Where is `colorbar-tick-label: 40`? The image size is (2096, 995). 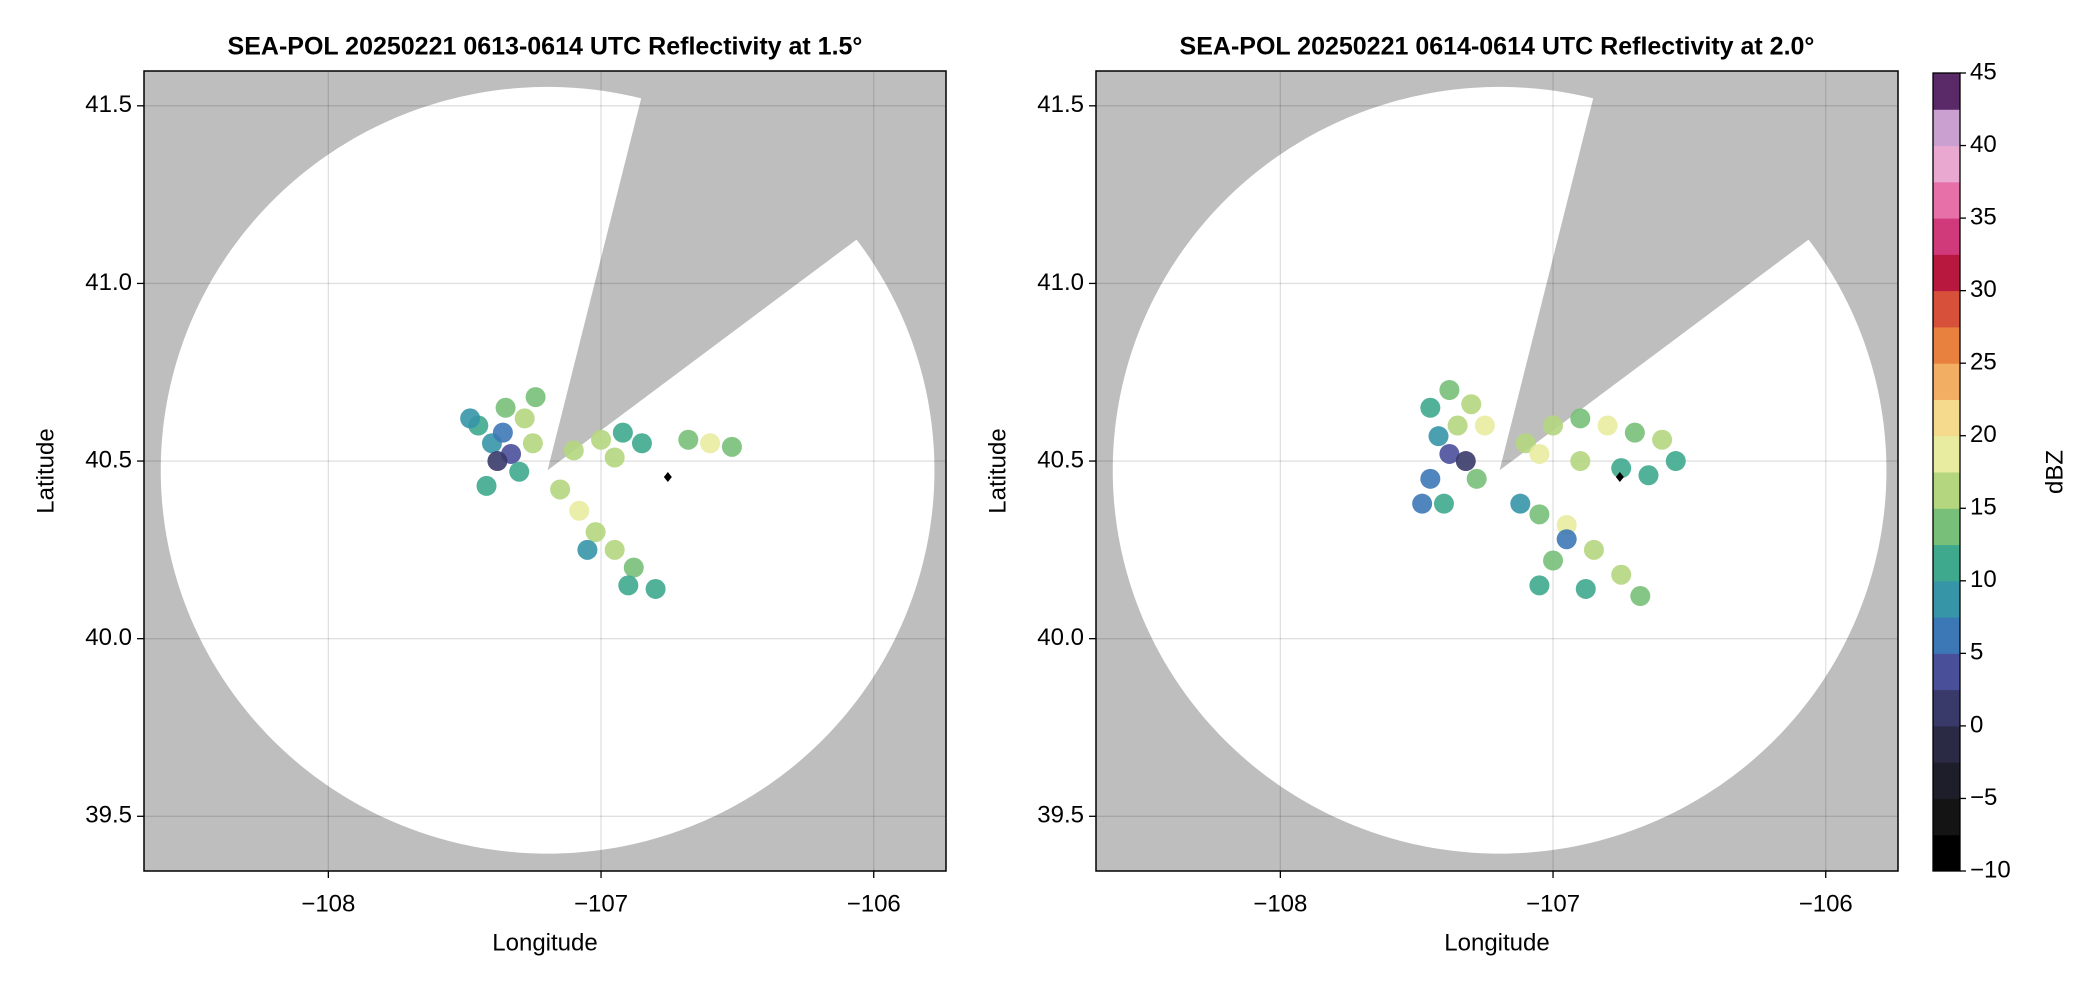
colorbar-tick-label: 40 is located at coordinates (1983, 144).